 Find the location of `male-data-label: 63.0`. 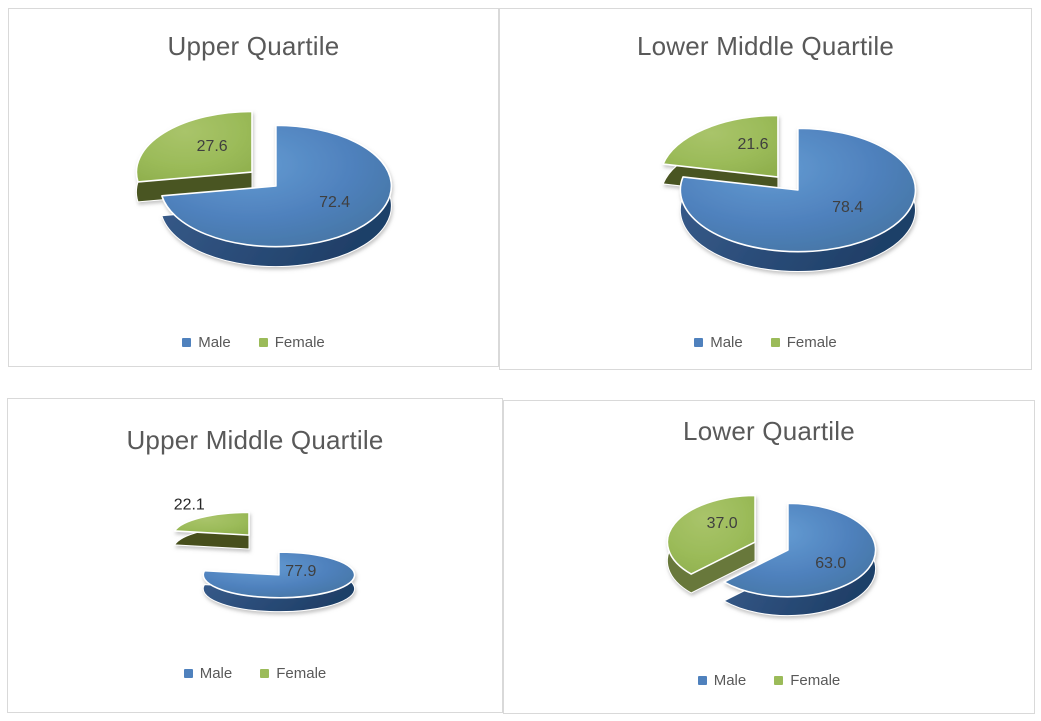

male-data-label: 63.0 is located at coordinates (830, 563).